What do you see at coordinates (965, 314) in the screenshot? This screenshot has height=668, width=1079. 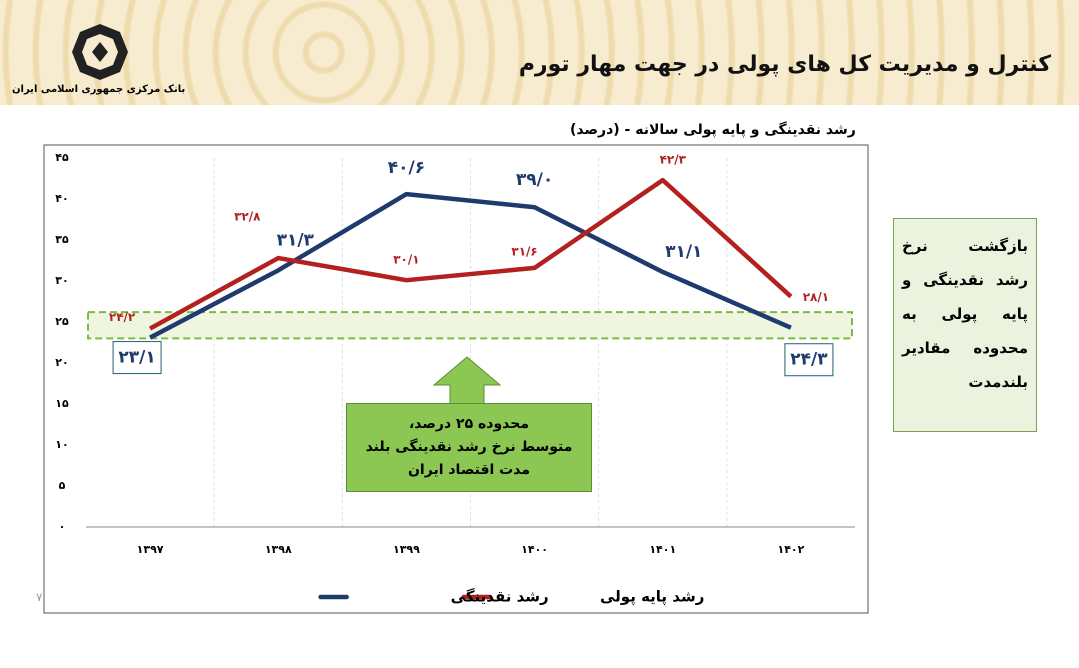 I see `side-note-line: پایه پولی به` at bounding box center [965, 314].